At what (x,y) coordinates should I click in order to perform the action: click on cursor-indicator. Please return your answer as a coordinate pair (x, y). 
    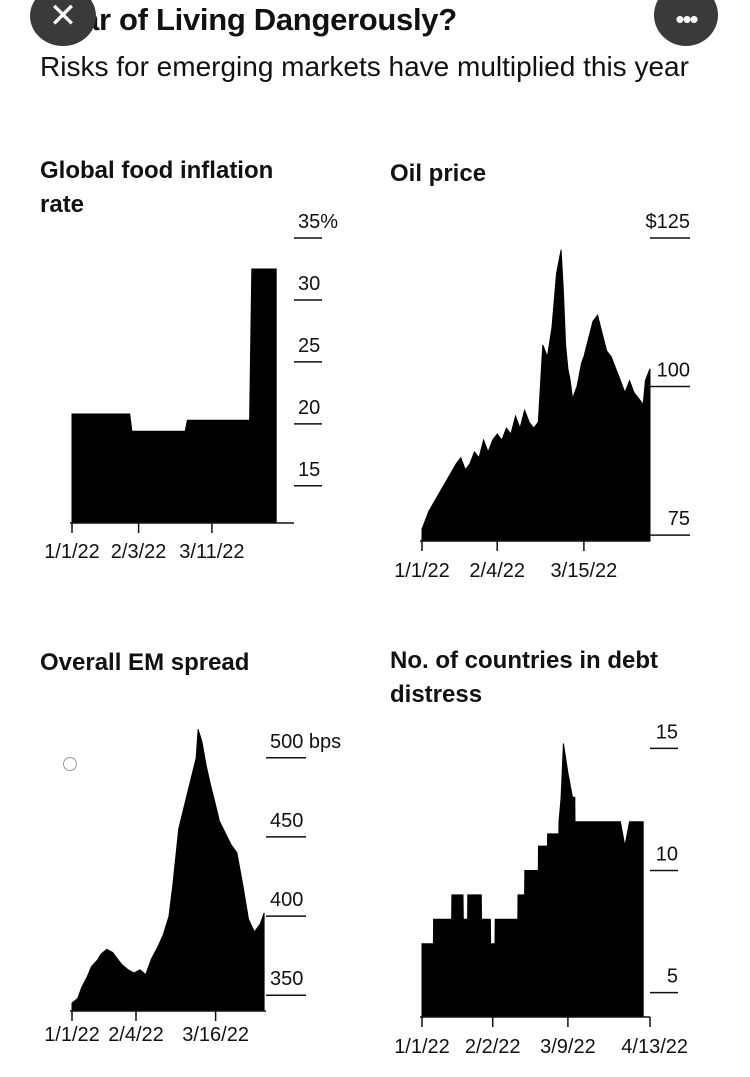
    Looking at the image, I should click on (70, 764).